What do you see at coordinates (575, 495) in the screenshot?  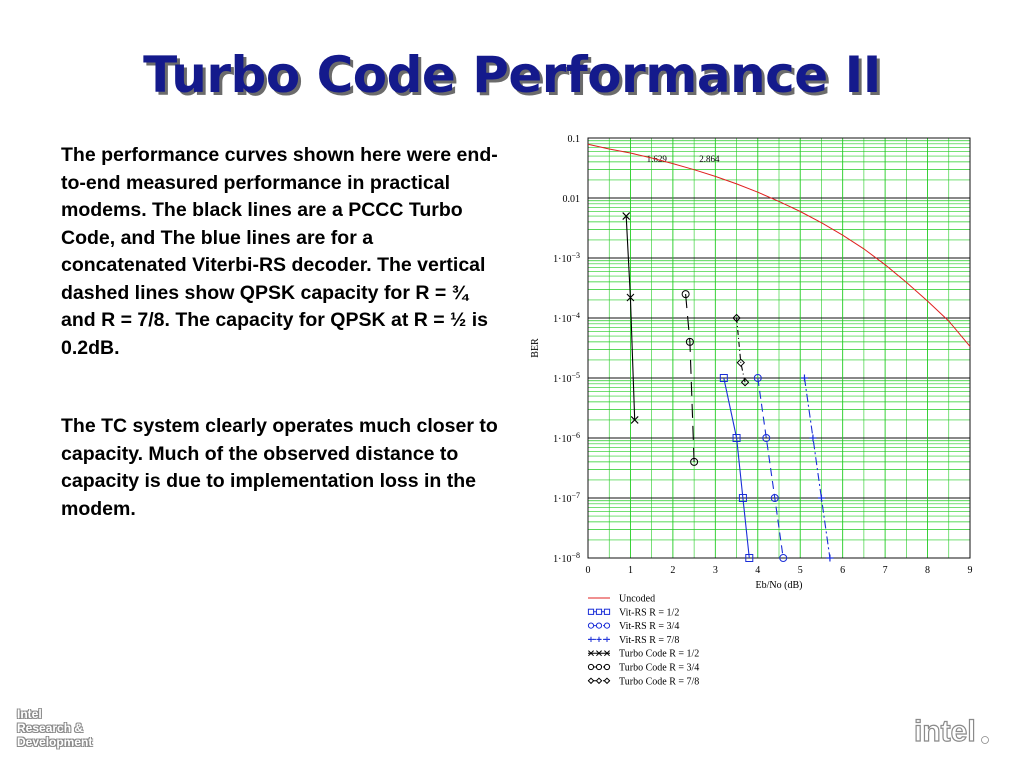 I see `y-tick-exponent: −7` at bounding box center [575, 495].